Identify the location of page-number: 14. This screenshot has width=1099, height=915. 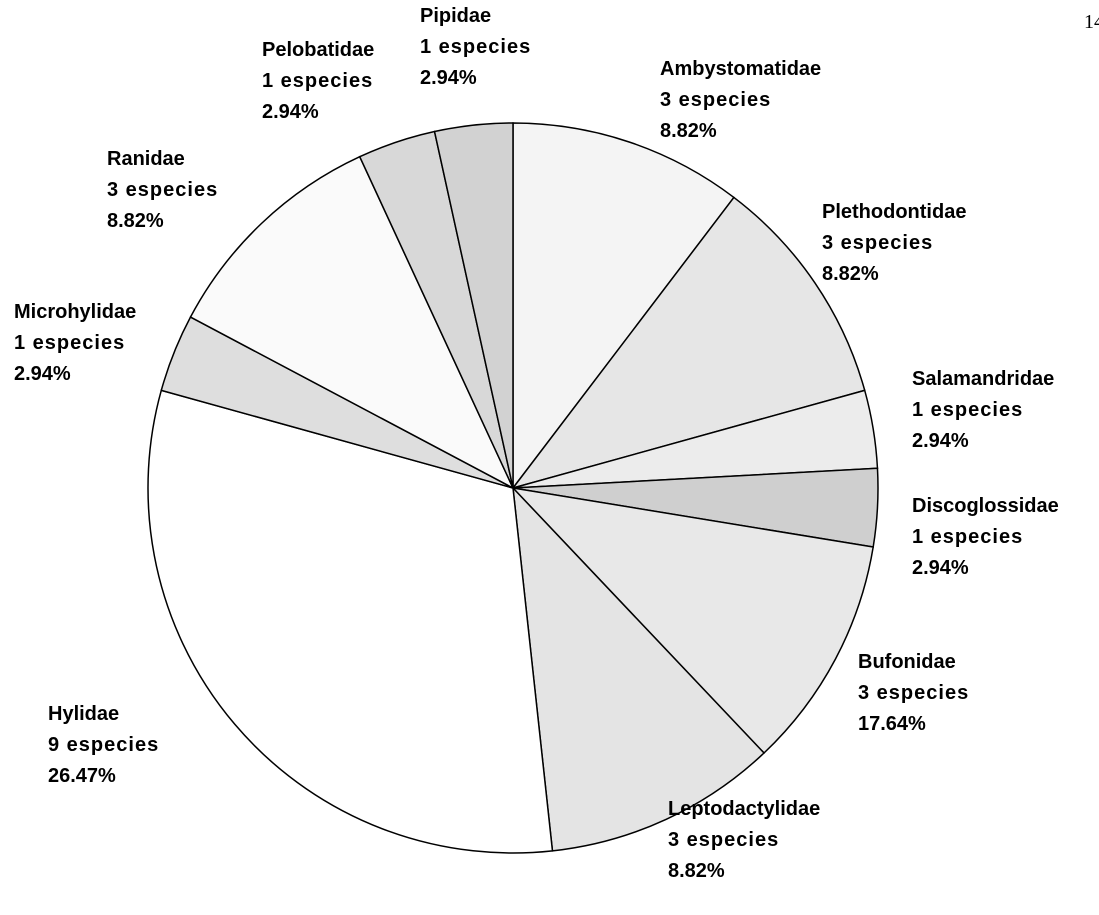
(1091, 22).